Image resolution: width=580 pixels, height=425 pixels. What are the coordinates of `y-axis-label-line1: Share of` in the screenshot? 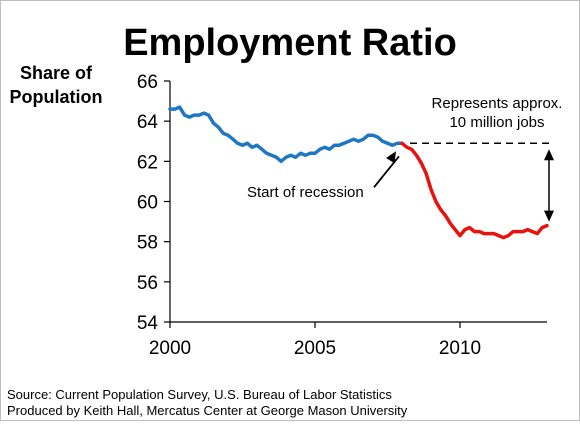 It's located at (56, 73).